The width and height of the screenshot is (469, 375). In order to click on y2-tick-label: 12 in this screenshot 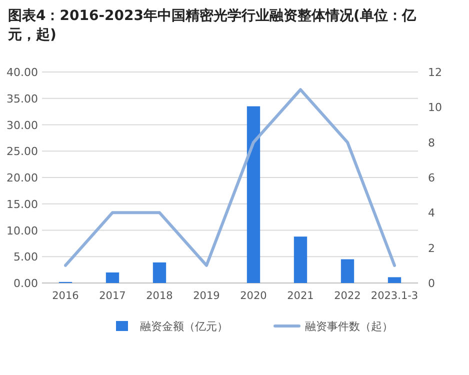, I will do `click(435, 72)`.